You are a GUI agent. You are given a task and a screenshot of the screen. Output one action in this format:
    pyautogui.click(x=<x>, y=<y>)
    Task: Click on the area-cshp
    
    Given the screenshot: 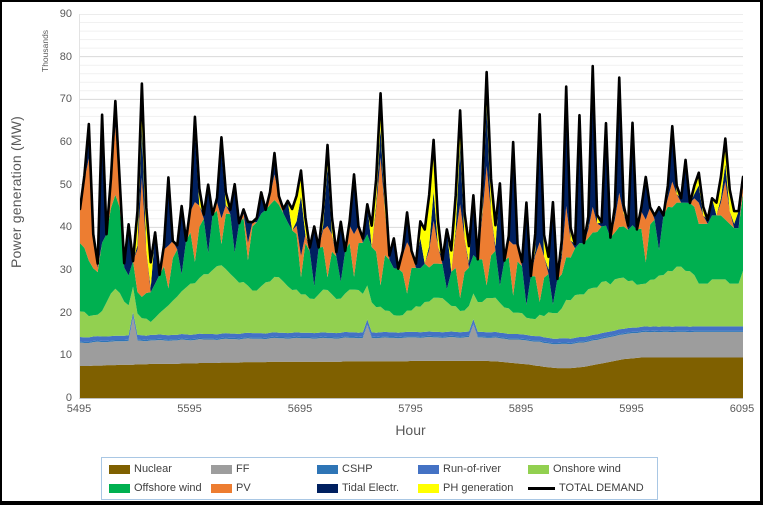 What is the action you would take?
    pyautogui.click(x=411, y=330)
    